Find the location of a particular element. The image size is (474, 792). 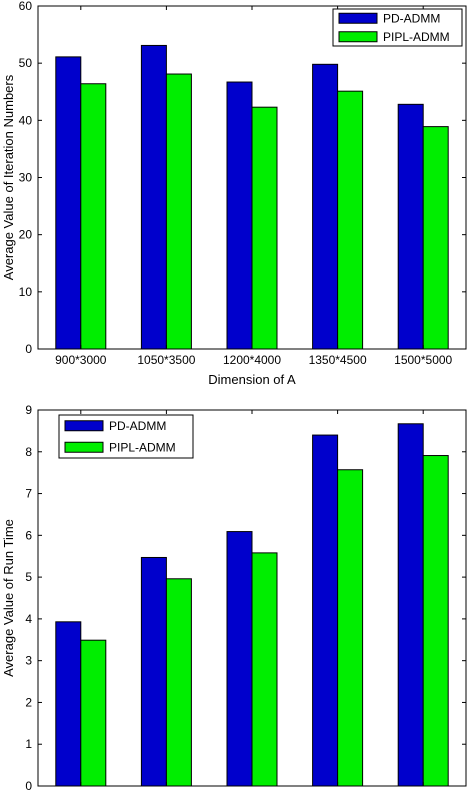

y-tick-label: 2 is located at coordinates (28, 702).